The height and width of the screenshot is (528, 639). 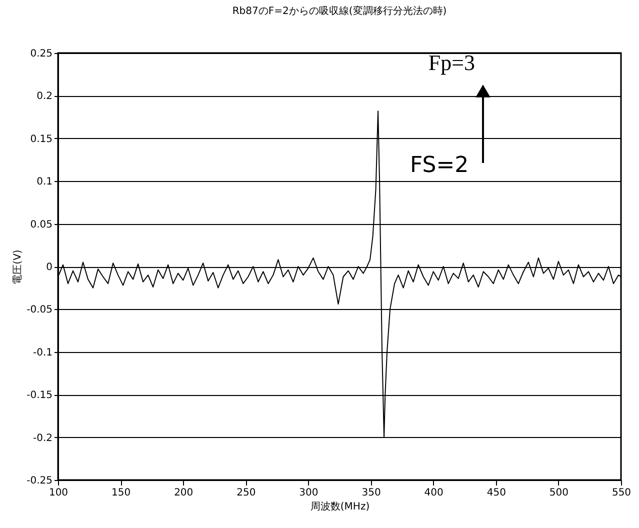 What do you see at coordinates (121, 493) in the screenshot?
I see `x-tick-label: 150` at bounding box center [121, 493].